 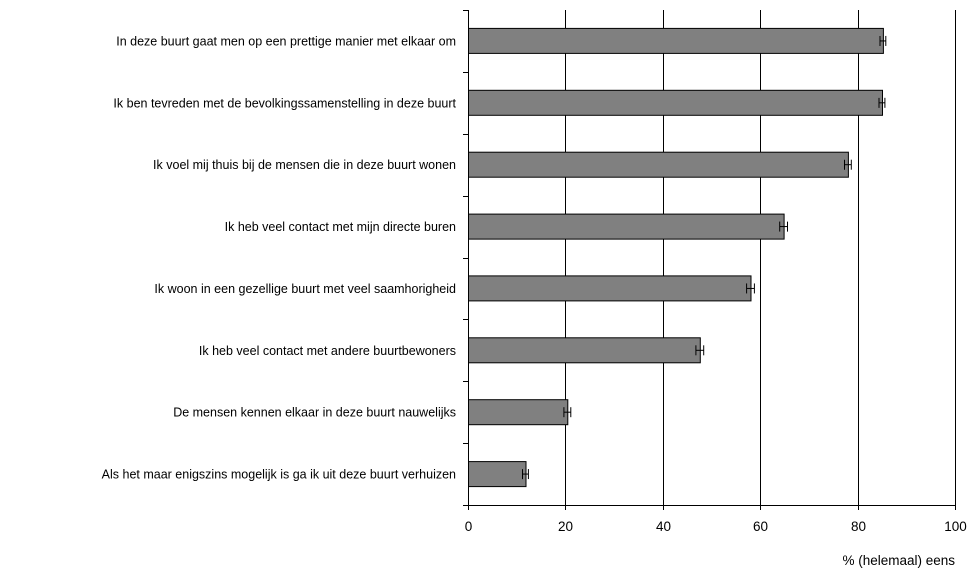 What do you see at coordinates (955, 526) in the screenshot?
I see `x-tick-label: 100` at bounding box center [955, 526].